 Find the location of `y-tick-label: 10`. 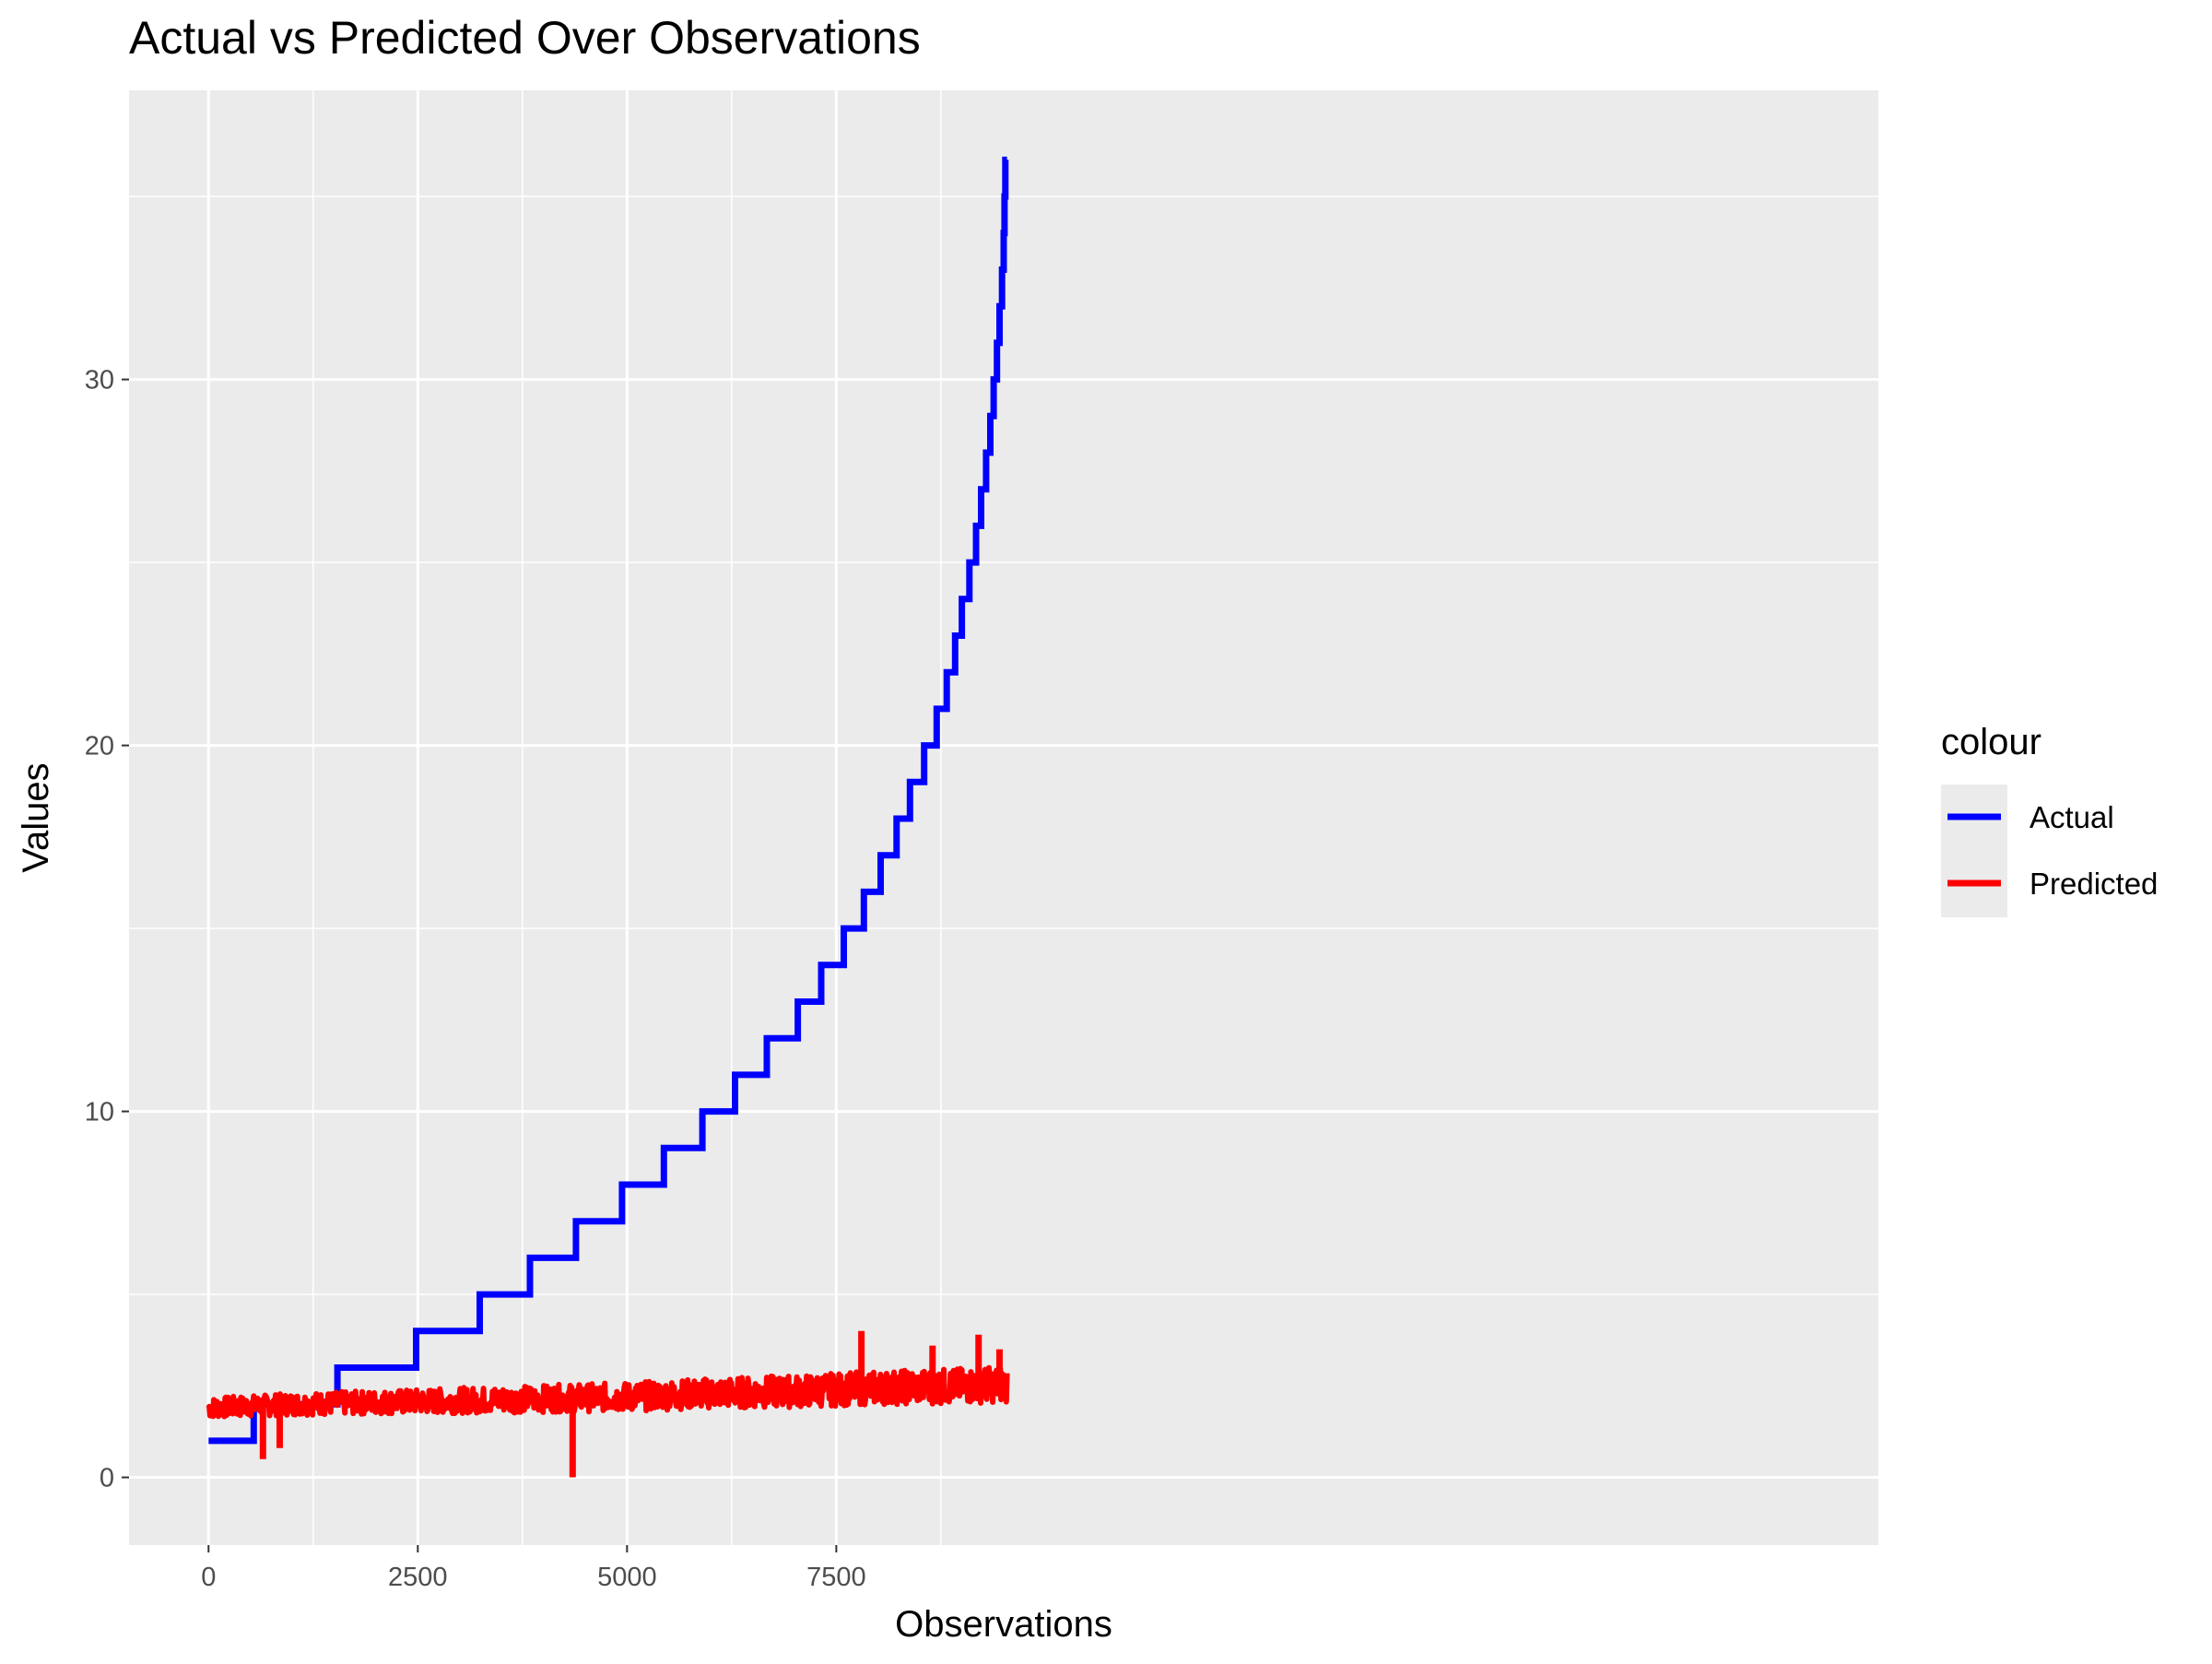

y-tick-label: 10 is located at coordinates (99, 1112).